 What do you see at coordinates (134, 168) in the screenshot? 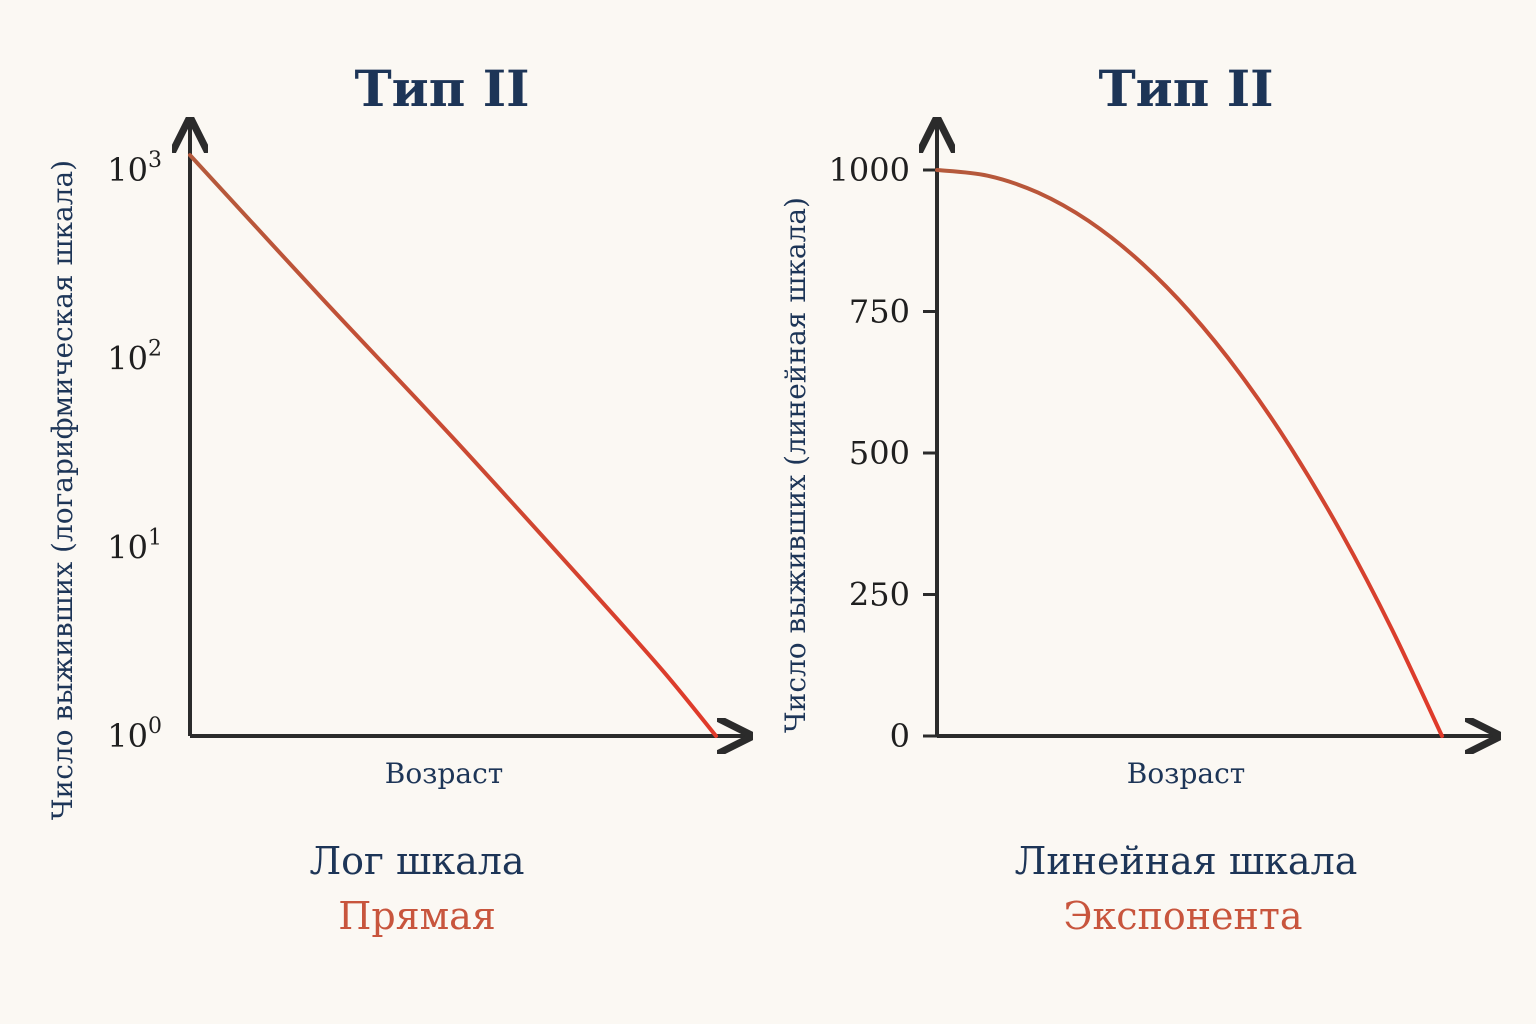
I see `y-tick-label: 10³` at bounding box center [134, 168].